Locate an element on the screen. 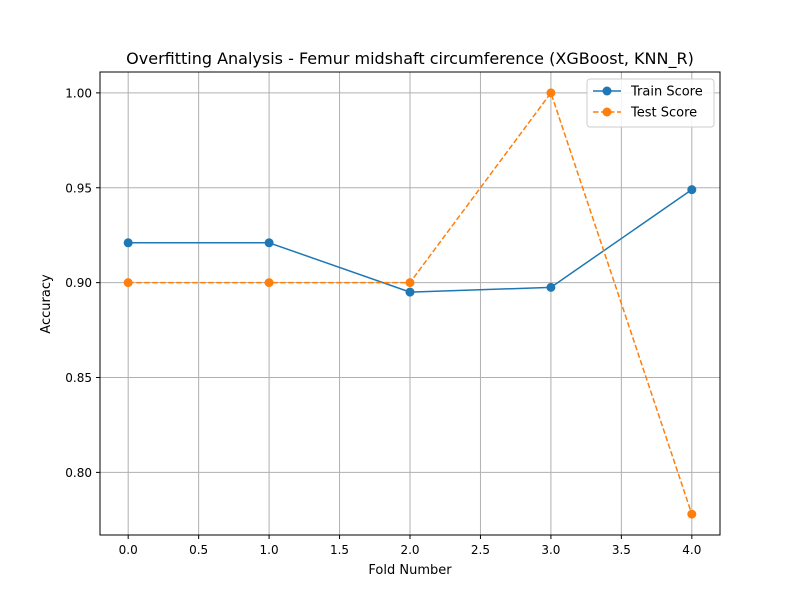  legend-test-label: Test Score is located at coordinates (663, 113).